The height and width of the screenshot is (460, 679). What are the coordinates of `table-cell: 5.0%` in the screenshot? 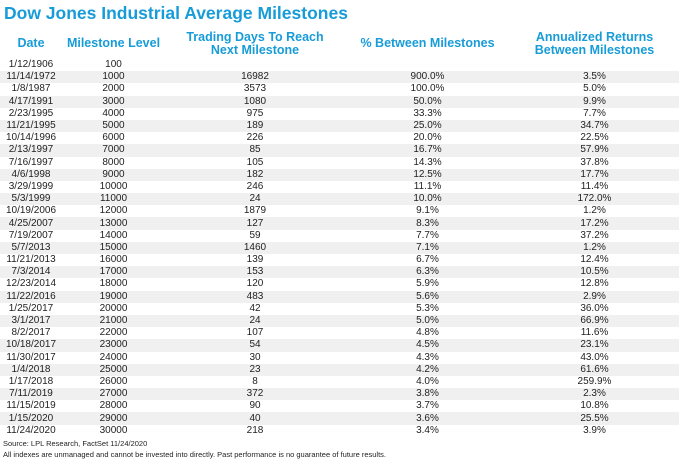 It's located at (427, 321).